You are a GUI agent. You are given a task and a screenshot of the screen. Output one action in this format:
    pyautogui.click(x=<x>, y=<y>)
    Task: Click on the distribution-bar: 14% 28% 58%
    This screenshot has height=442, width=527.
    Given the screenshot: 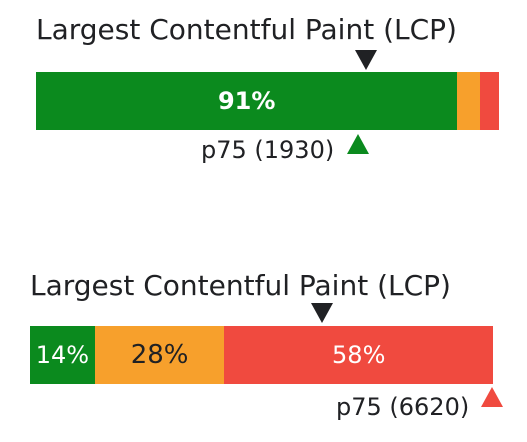 What is the action you would take?
    pyautogui.click(x=261, y=355)
    